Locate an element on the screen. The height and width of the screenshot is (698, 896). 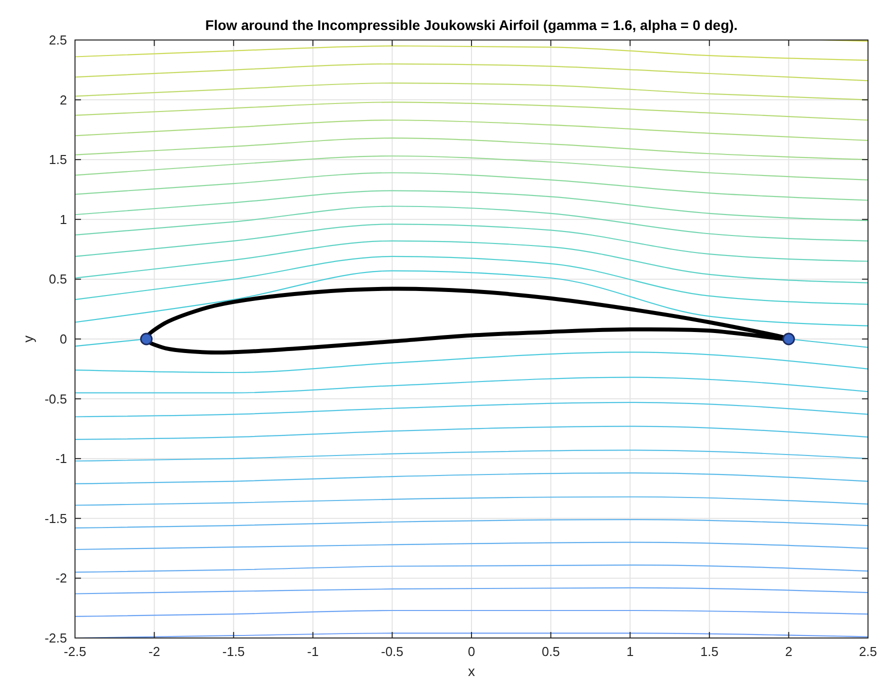
y-tick-label: 1 is located at coordinates (63, 219).